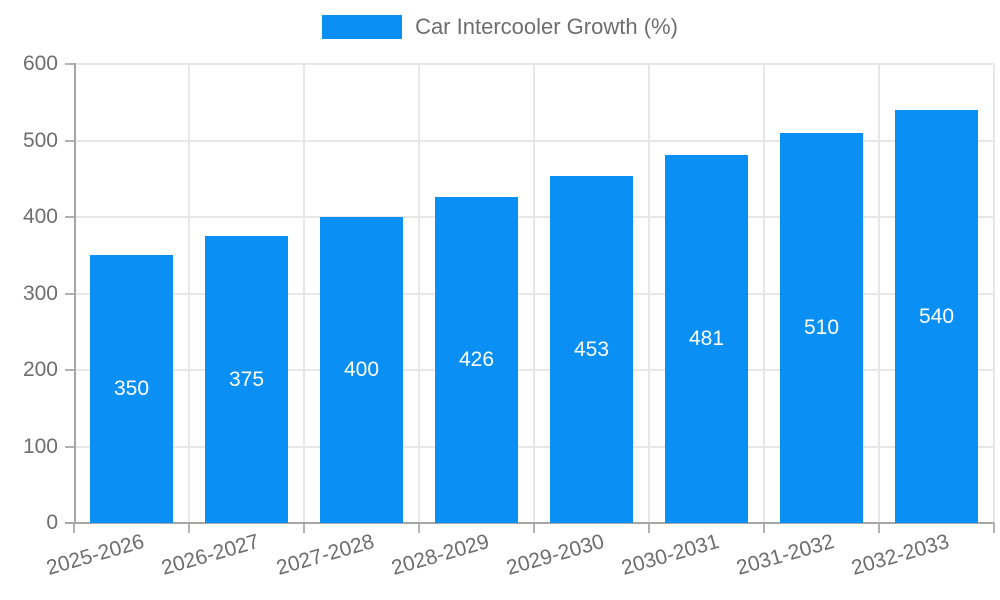 This screenshot has height=600, width=1000. I want to click on x-tick-label: 2030-2031, so click(670, 555).